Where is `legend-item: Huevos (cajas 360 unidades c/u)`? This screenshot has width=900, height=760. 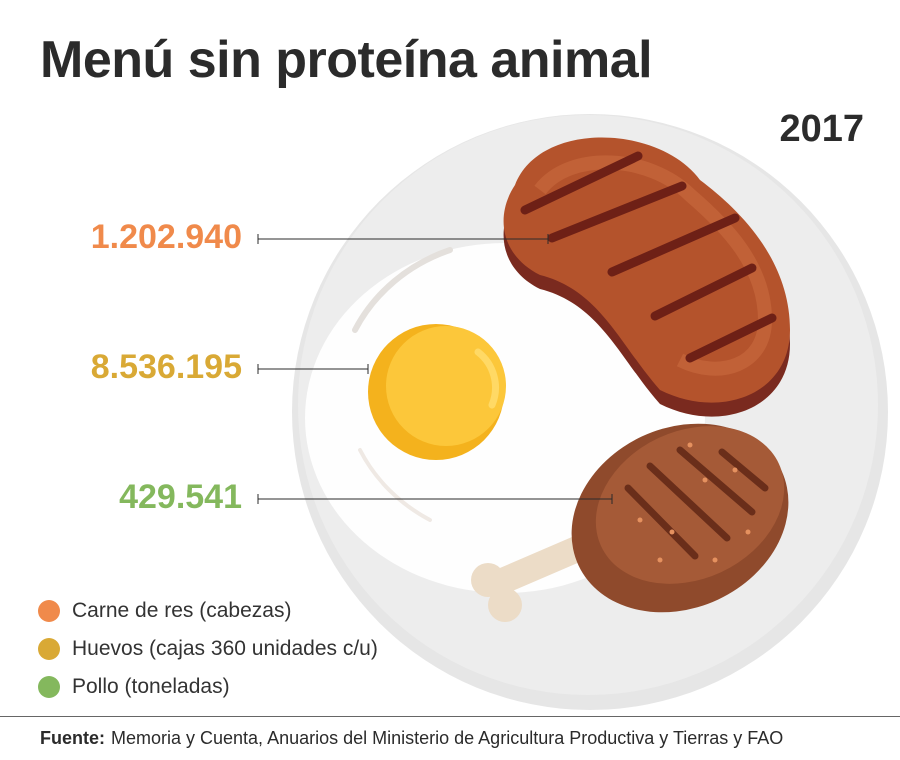
legend-item: Huevos (cajas 360 unidades c/u) is located at coordinates (208, 649).